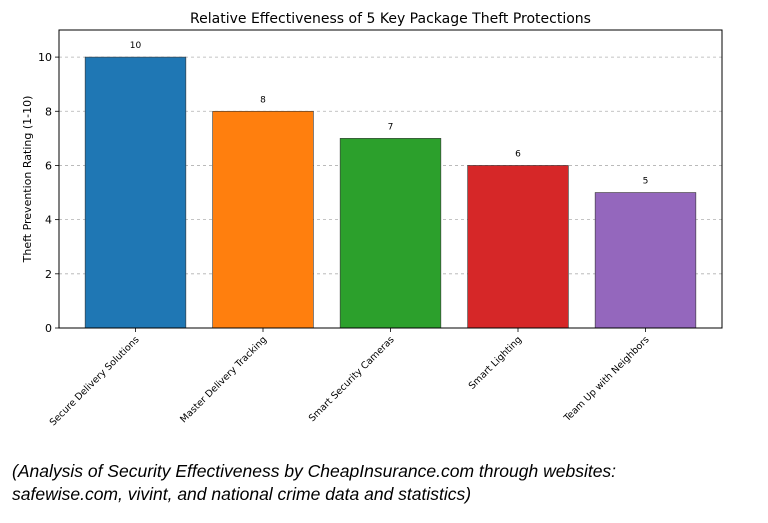  What do you see at coordinates (136, 46) in the screenshot?
I see `data-label: 10` at bounding box center [136, 46].